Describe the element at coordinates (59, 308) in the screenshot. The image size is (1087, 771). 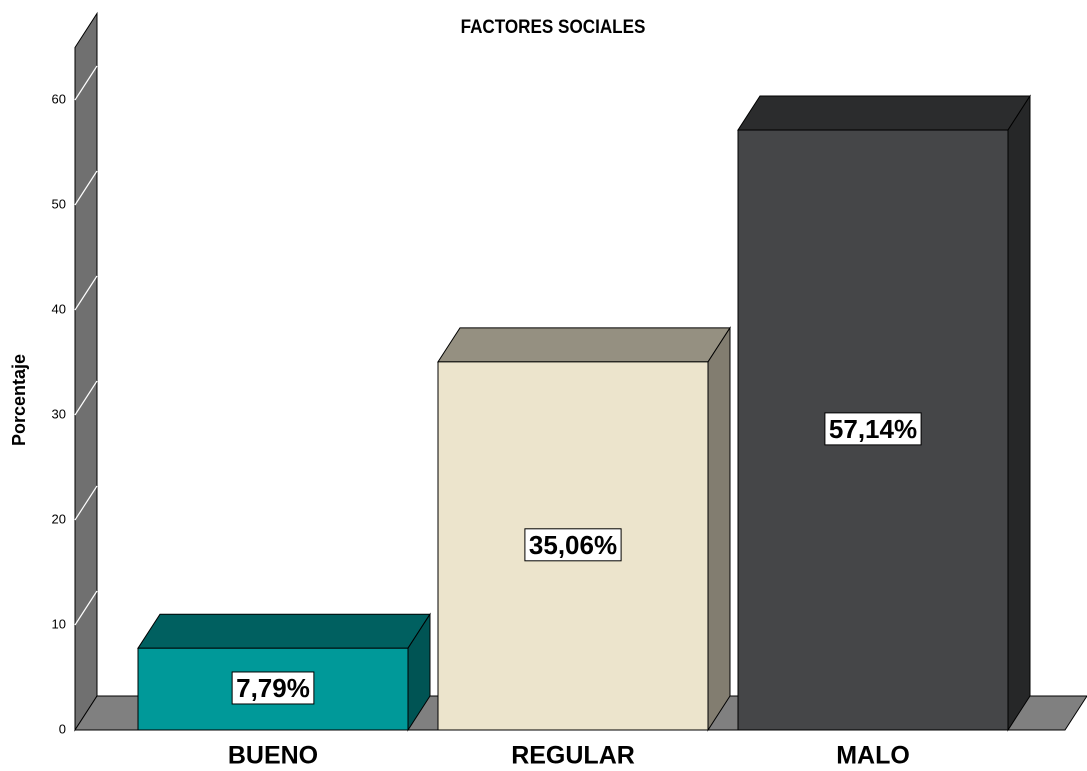
I see `y-tick-label: 40` at that location.